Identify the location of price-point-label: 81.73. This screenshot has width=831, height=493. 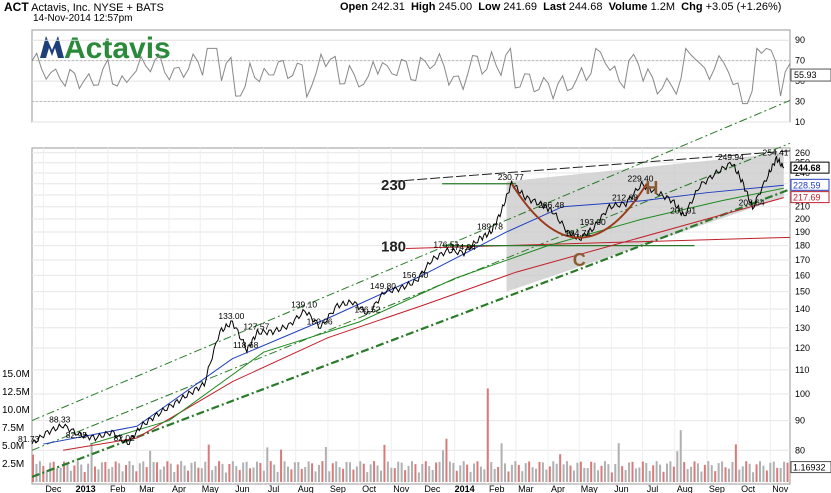
(29, 439).